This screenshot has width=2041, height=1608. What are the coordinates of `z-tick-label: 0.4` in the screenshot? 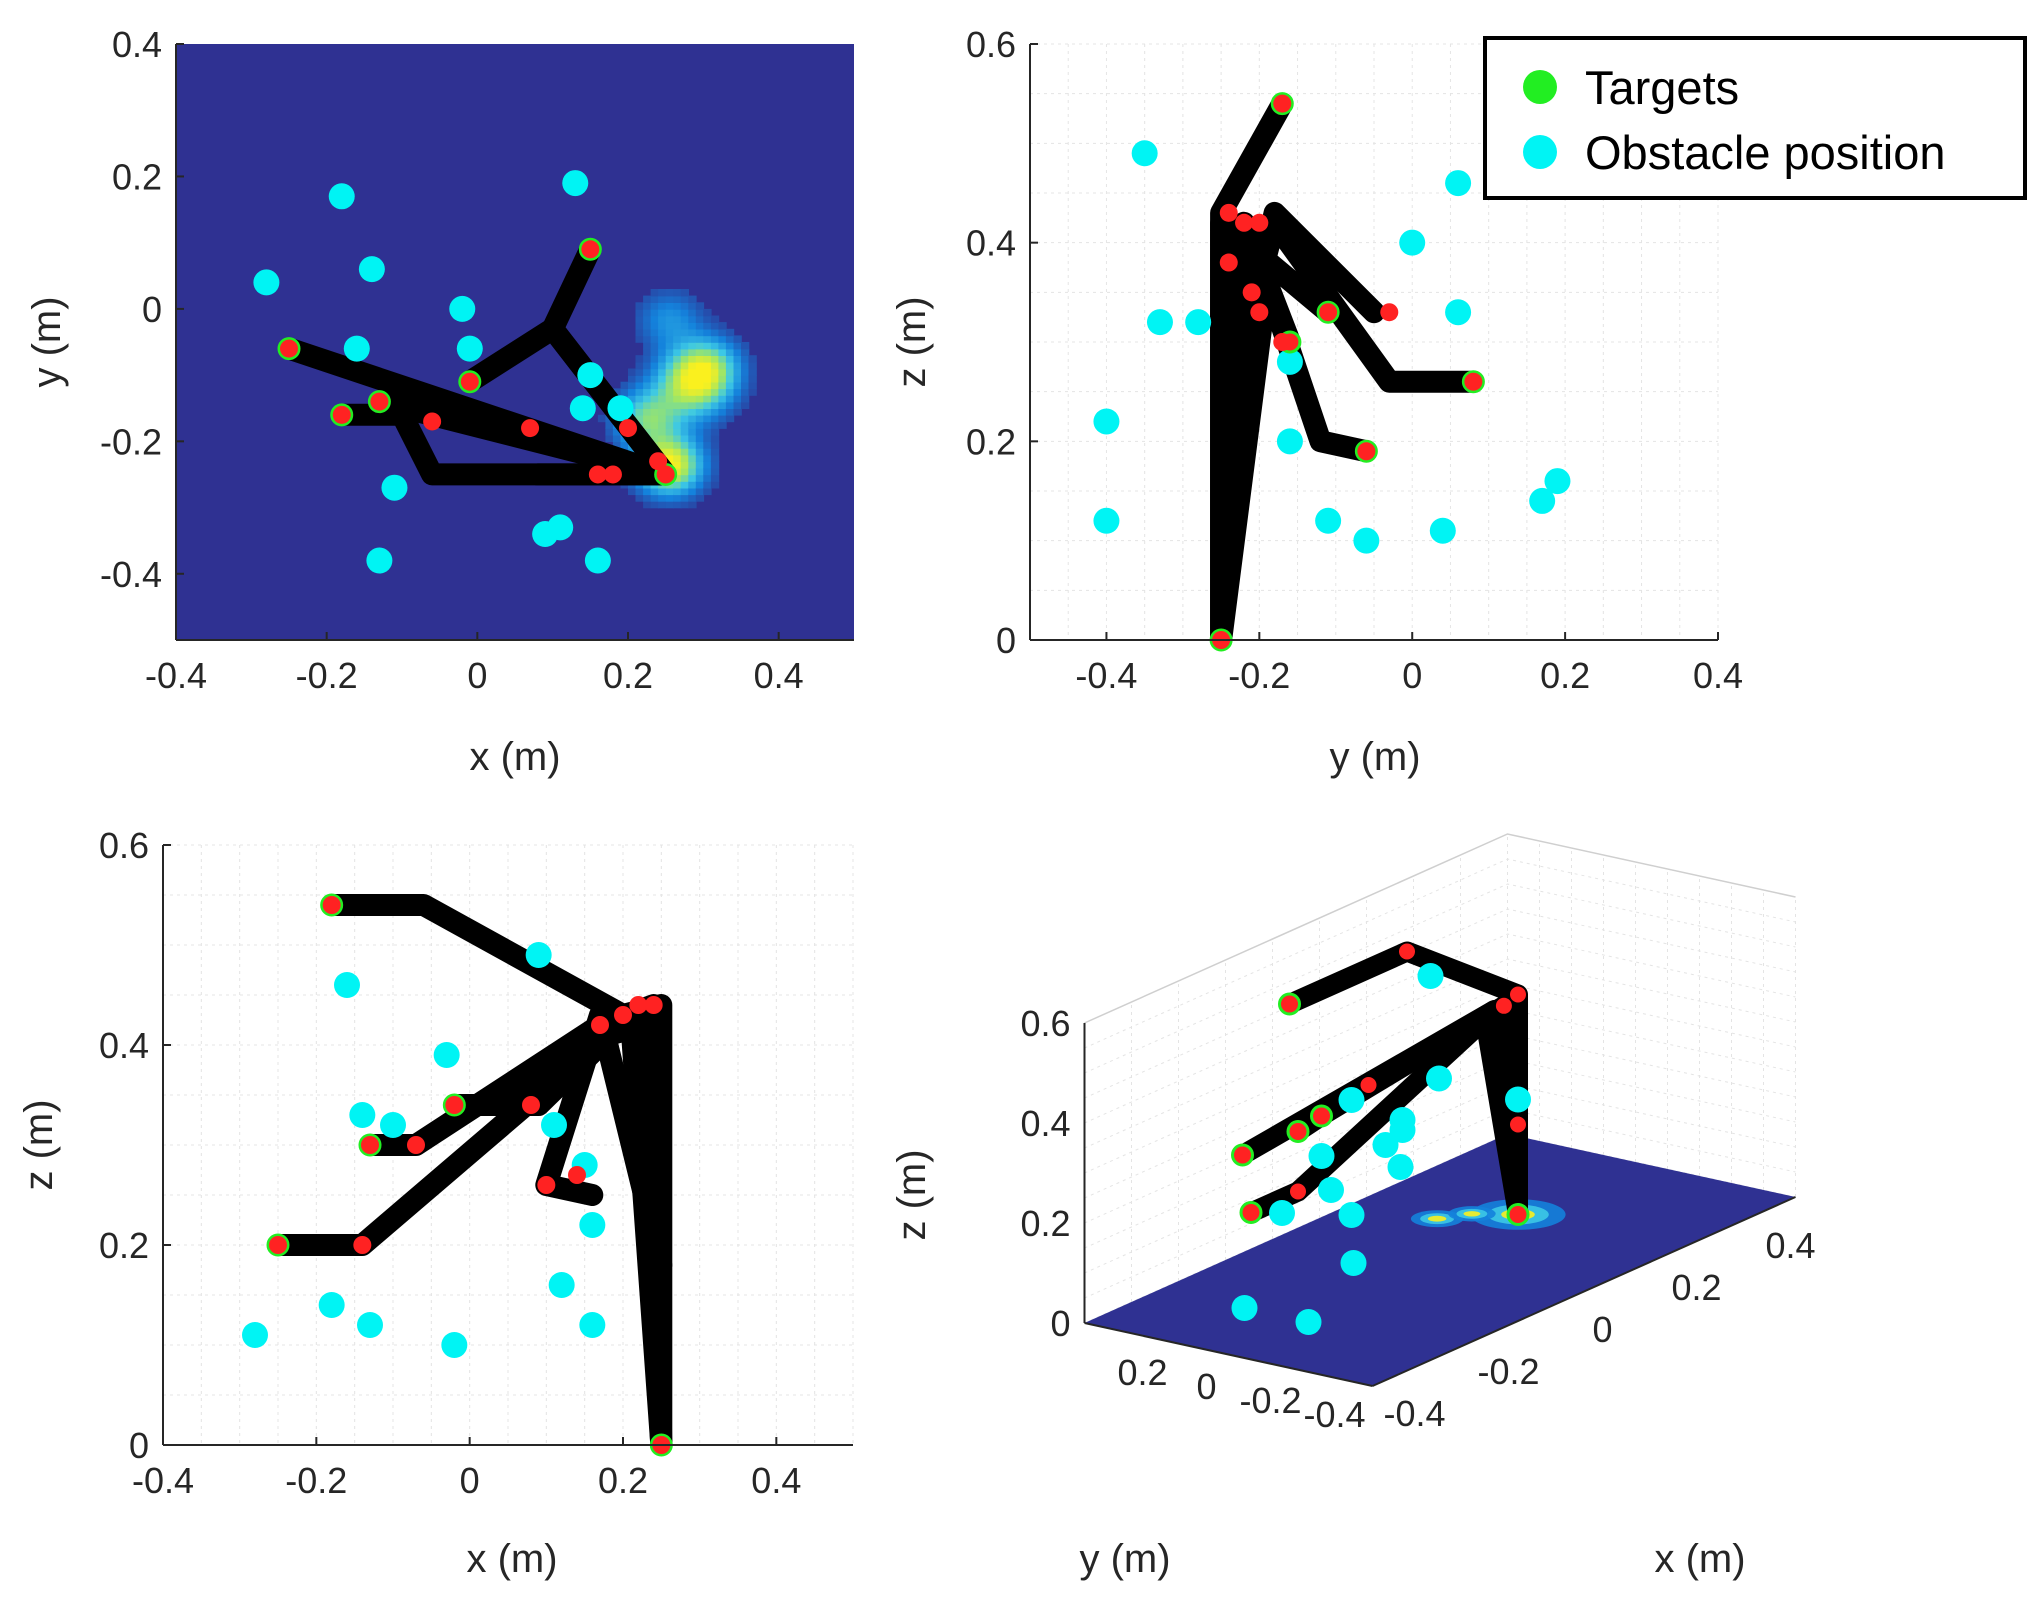 It's located at (1045, 1123).